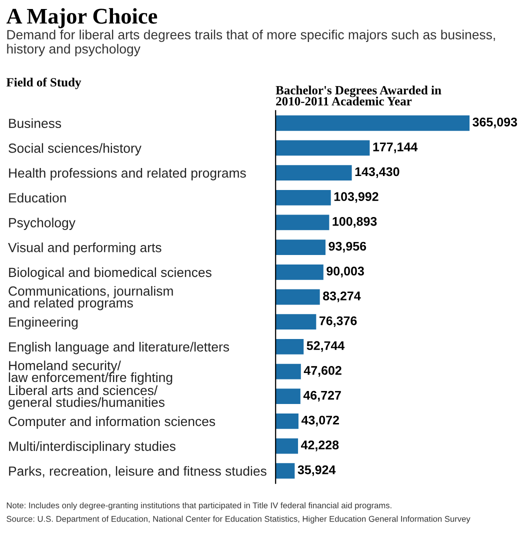 Image resolution: width=520 pixels, height=540 pixels. I want to click on data-label: 143,430, so click(377, 172).